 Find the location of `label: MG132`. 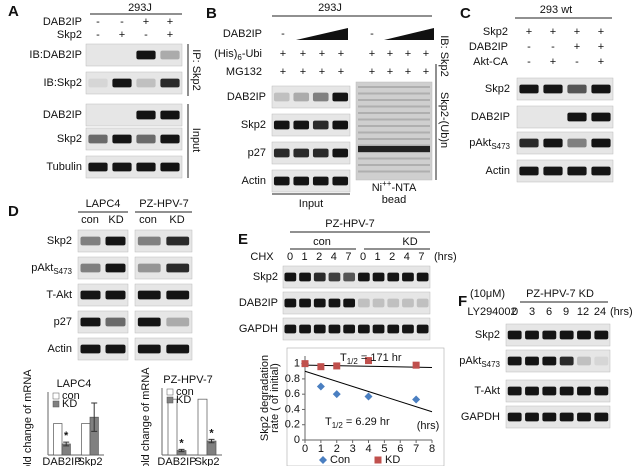

label: MG132 is located at coordinates (244, 72).